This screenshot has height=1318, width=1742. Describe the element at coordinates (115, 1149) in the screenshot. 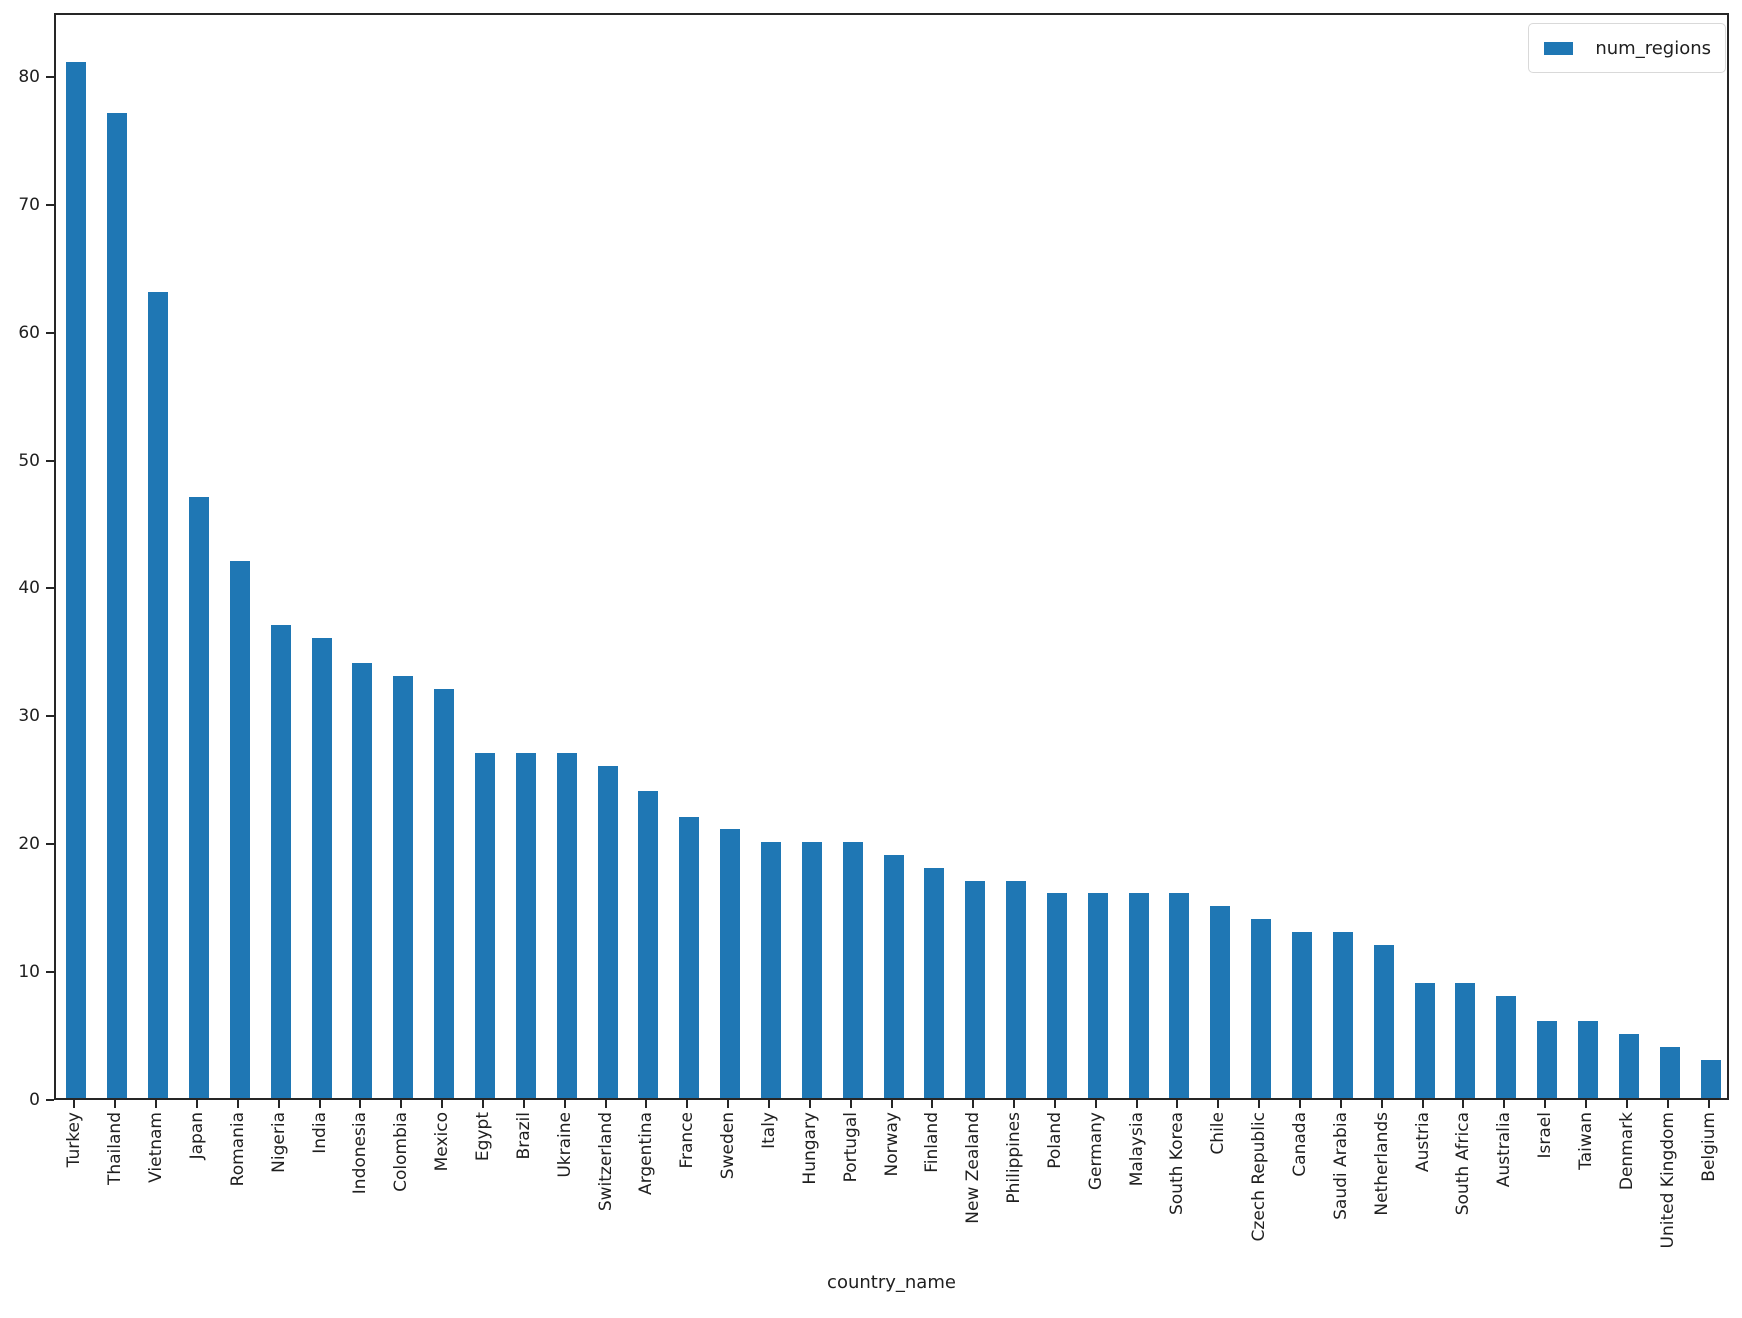

I see `x-tick-label-thailand: Thailand` at that location.